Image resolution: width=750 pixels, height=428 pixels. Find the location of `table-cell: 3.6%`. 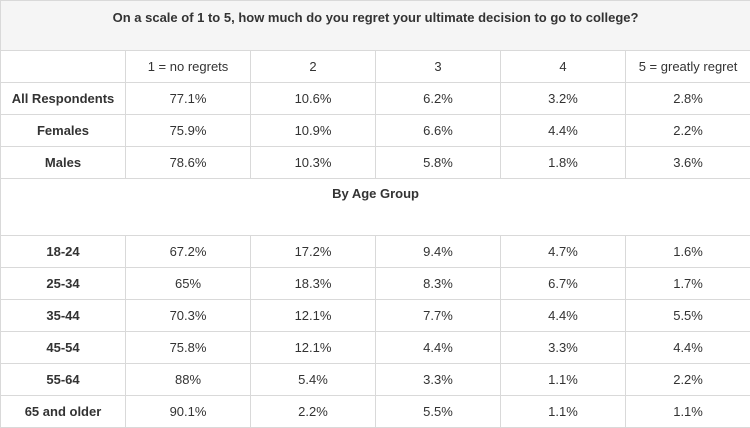

table-cell: 3.6% is located at coordinates (688, 163).